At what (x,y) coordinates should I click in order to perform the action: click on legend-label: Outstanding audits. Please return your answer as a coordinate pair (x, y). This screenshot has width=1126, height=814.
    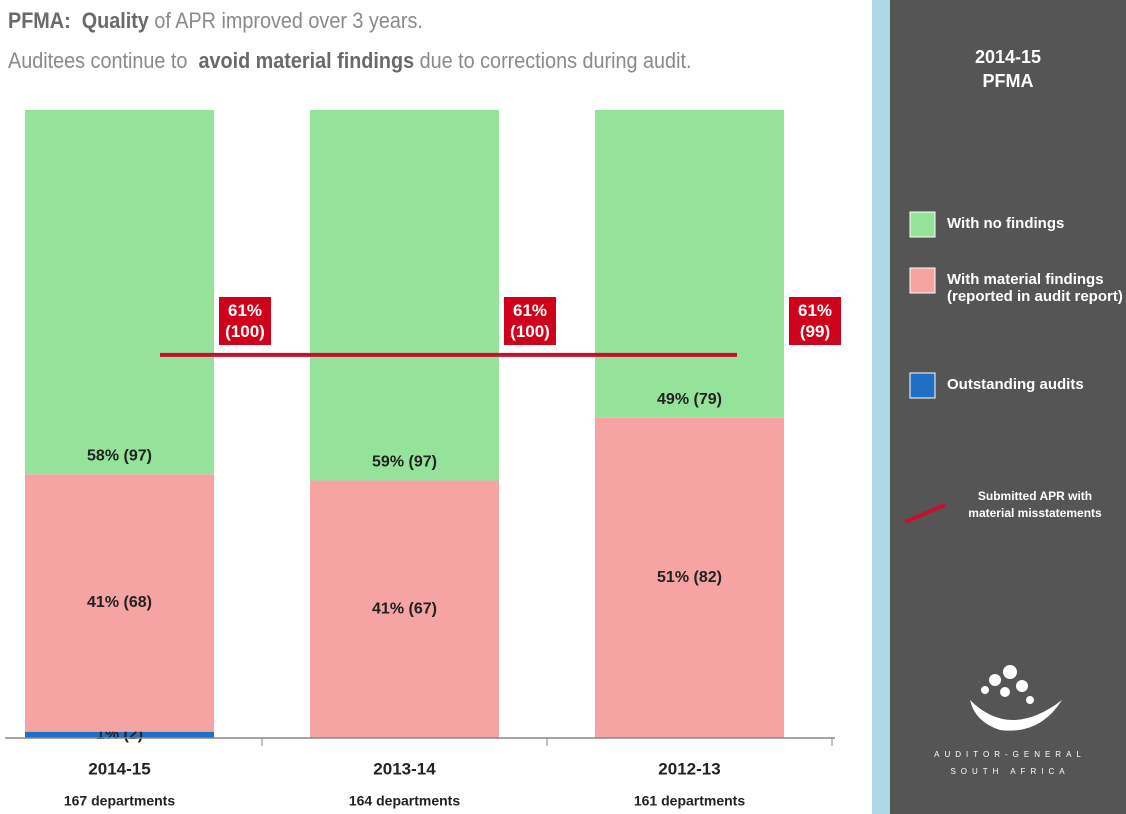
    Looking at the image, I should click on (1015, 384).